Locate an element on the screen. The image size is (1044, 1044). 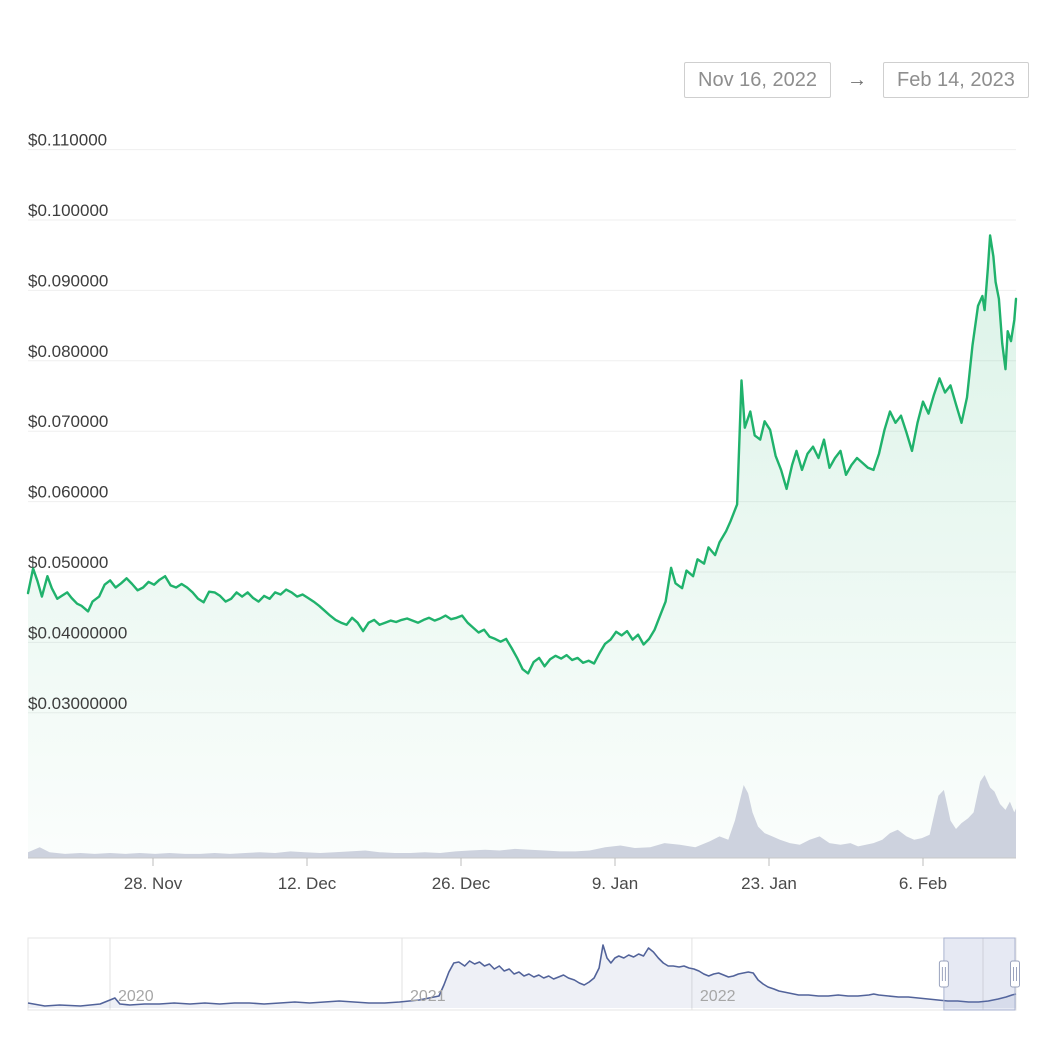
navigator-year-label: 2022 is located at coordinates (718, 996).